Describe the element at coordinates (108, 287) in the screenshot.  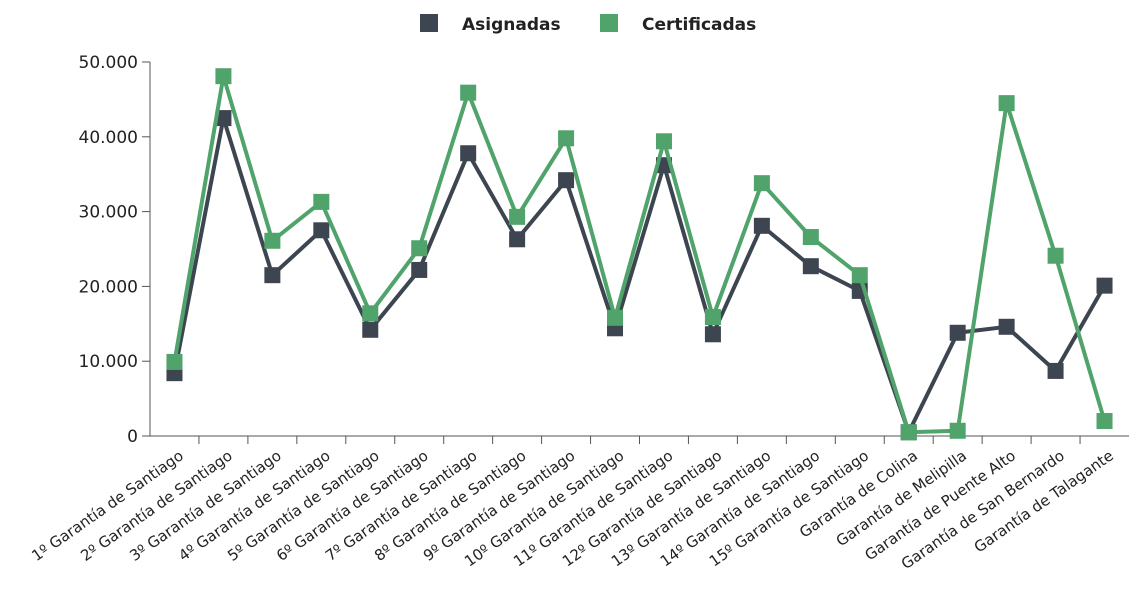
I see `y-tick-label: 20.000` at that location.